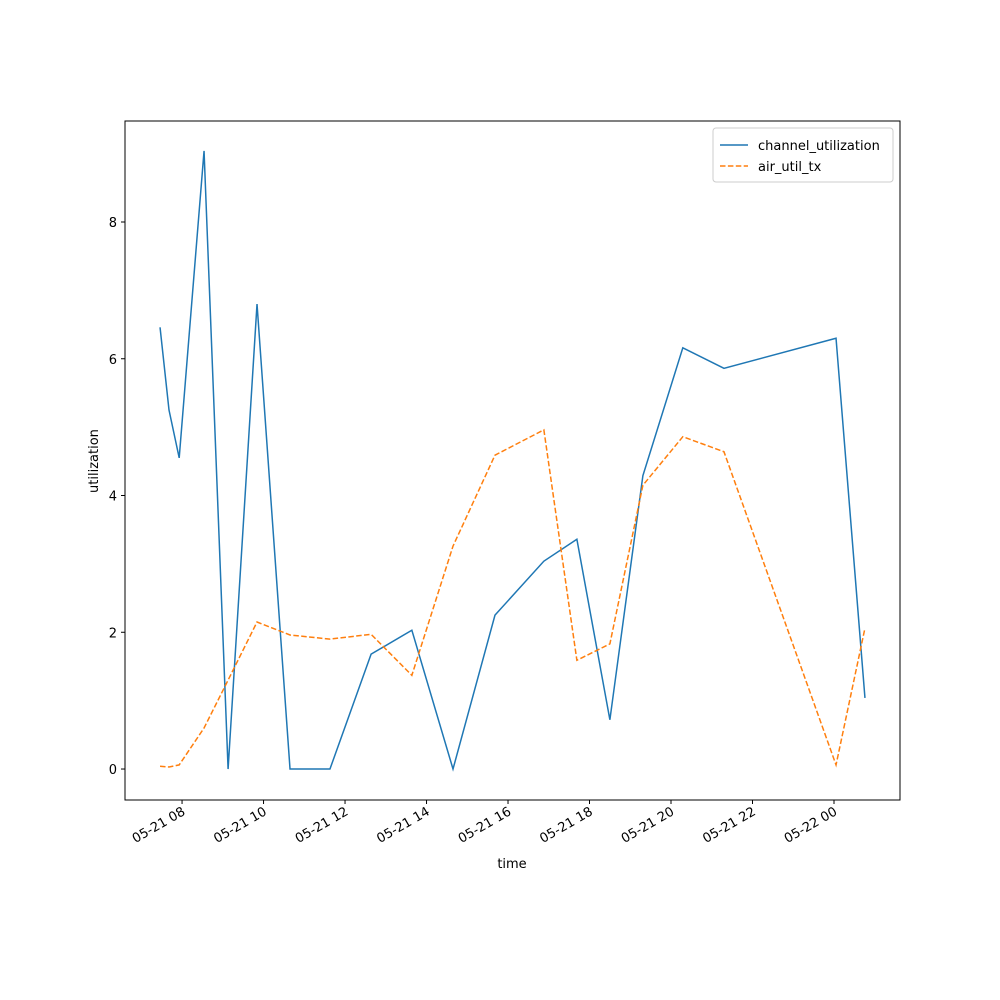  What do you see at coordinates (113, 223) in the screenshot?
I see `y-tick-label: 8` at bounding box center [113, 223].